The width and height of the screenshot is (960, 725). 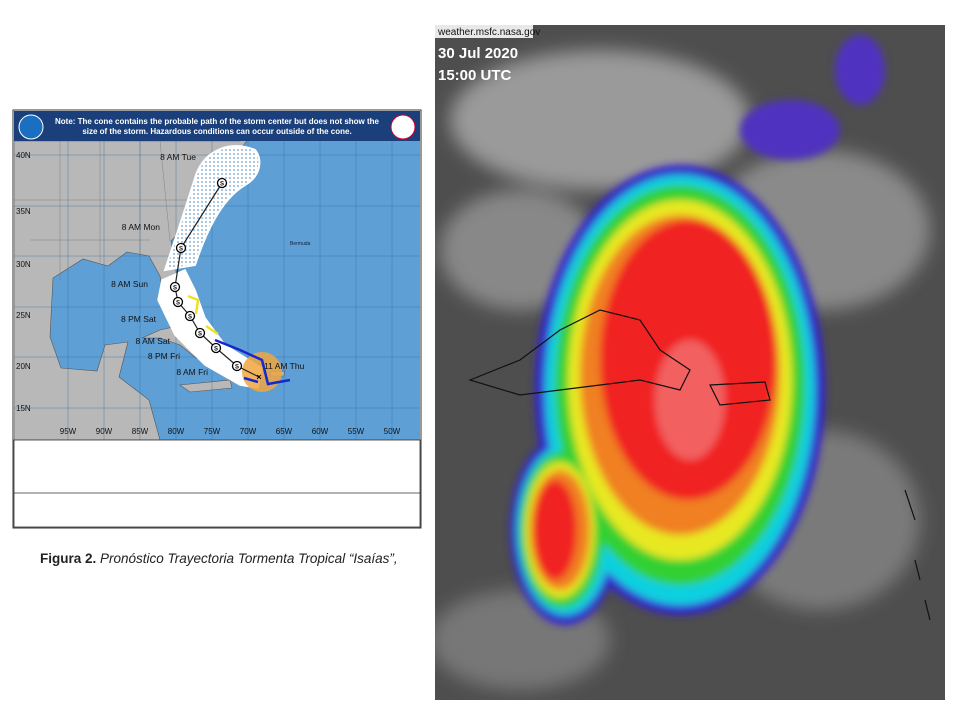 I want to click on lon-label: 55W, so click(x=356, y=431).